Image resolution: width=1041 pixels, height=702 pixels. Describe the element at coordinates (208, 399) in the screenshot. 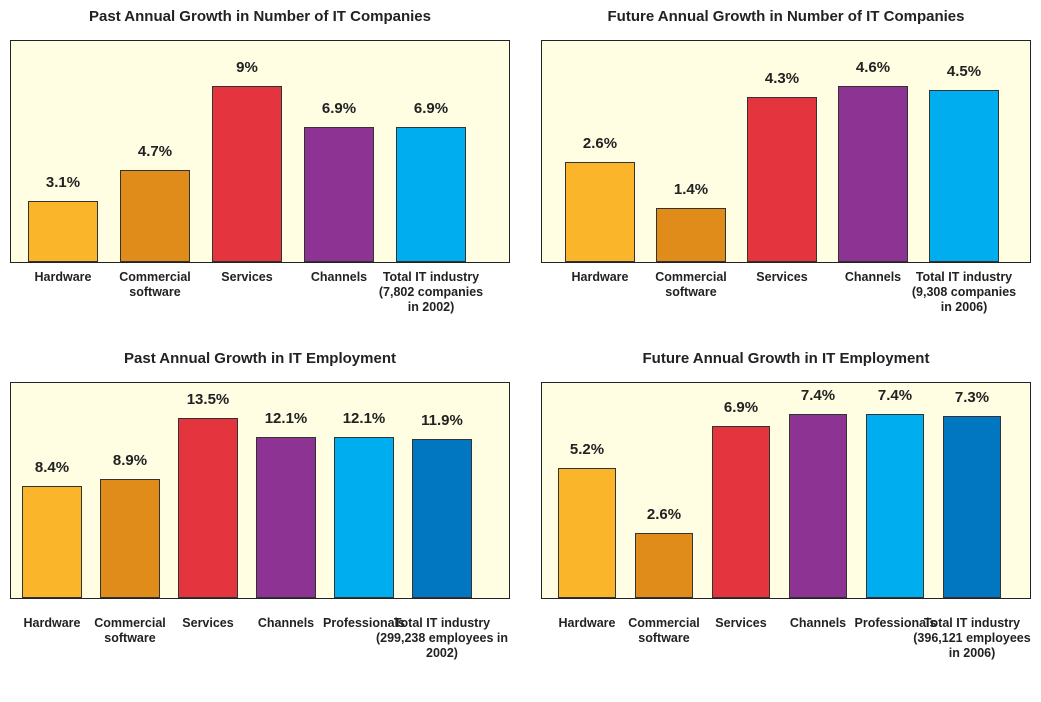

I see `value-label: 13.5%` at that location.